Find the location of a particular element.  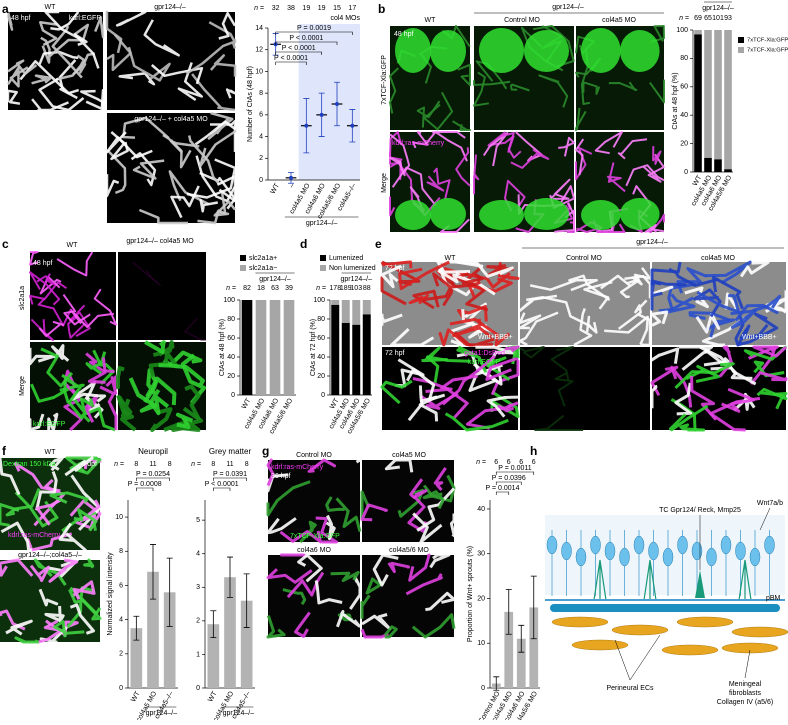

label: WT is located at coordinates (451, 258).